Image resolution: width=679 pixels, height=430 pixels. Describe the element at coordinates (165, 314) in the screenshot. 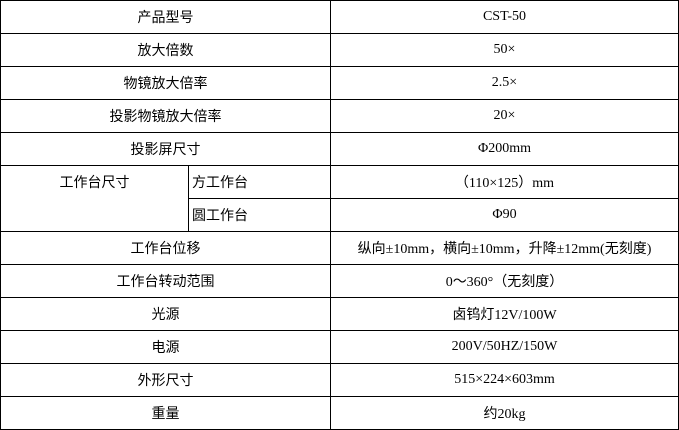

I see `row-label: 光源` at that location.